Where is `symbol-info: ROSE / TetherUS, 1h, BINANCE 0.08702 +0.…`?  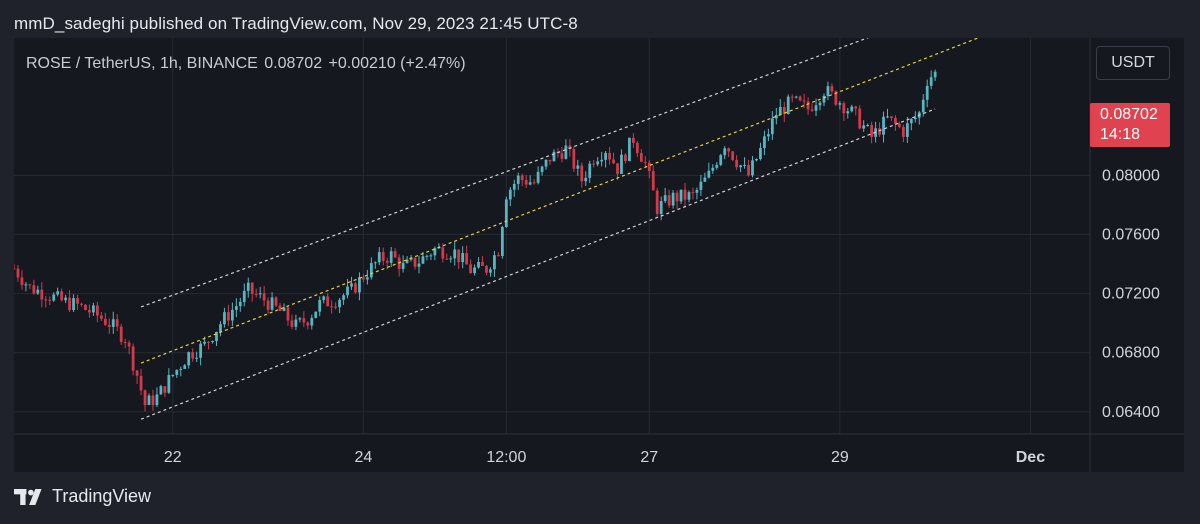
symbol-info: ROSE / TetherUS, 1h, BINANCE 0.08702 +0.… is located at coordinates (247, 64).